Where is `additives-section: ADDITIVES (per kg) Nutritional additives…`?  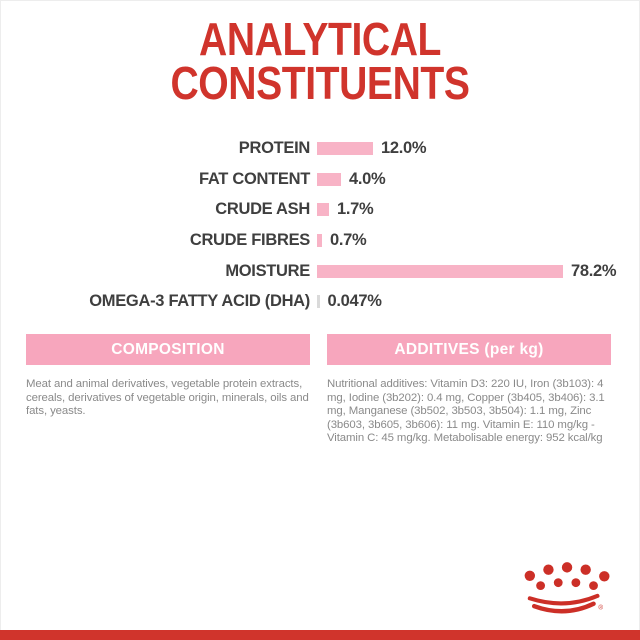
additives-section: ADDITIVES (per kg) Nutritional additives… is located at coordinates (469, 390).